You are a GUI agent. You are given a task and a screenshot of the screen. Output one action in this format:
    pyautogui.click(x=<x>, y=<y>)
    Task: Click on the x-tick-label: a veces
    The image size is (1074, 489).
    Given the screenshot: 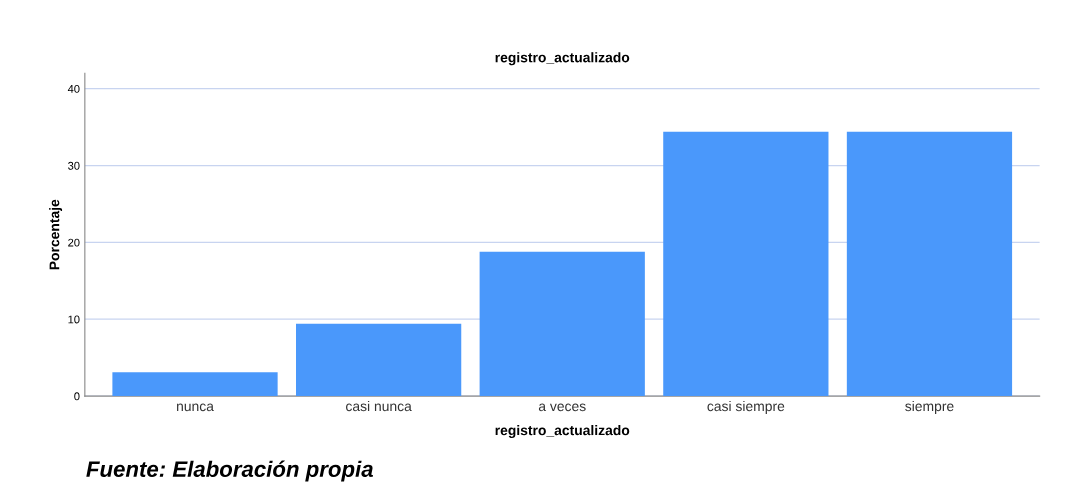 What is the action you would take?
    pyautogui.click(x=562, y=407)
    